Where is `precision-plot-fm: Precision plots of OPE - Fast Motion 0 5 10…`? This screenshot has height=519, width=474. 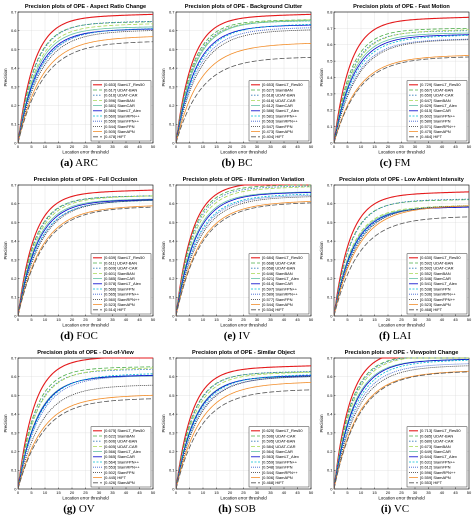 precision-plot-fm: Precision plots of OPE - Fast Motion 0 5 10… is located at coordinates (395, 79).